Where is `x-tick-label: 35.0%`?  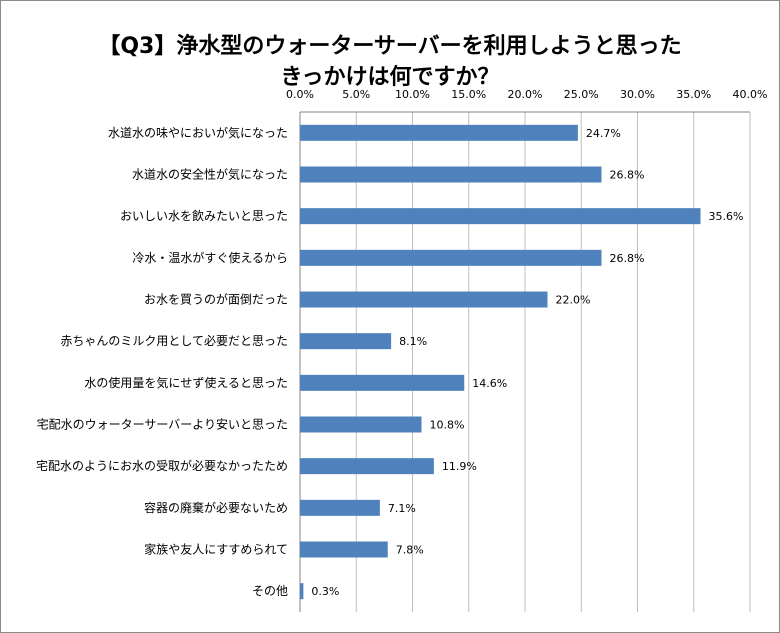 x-tick-label: 35.0% is located at coordinates (693, 94).